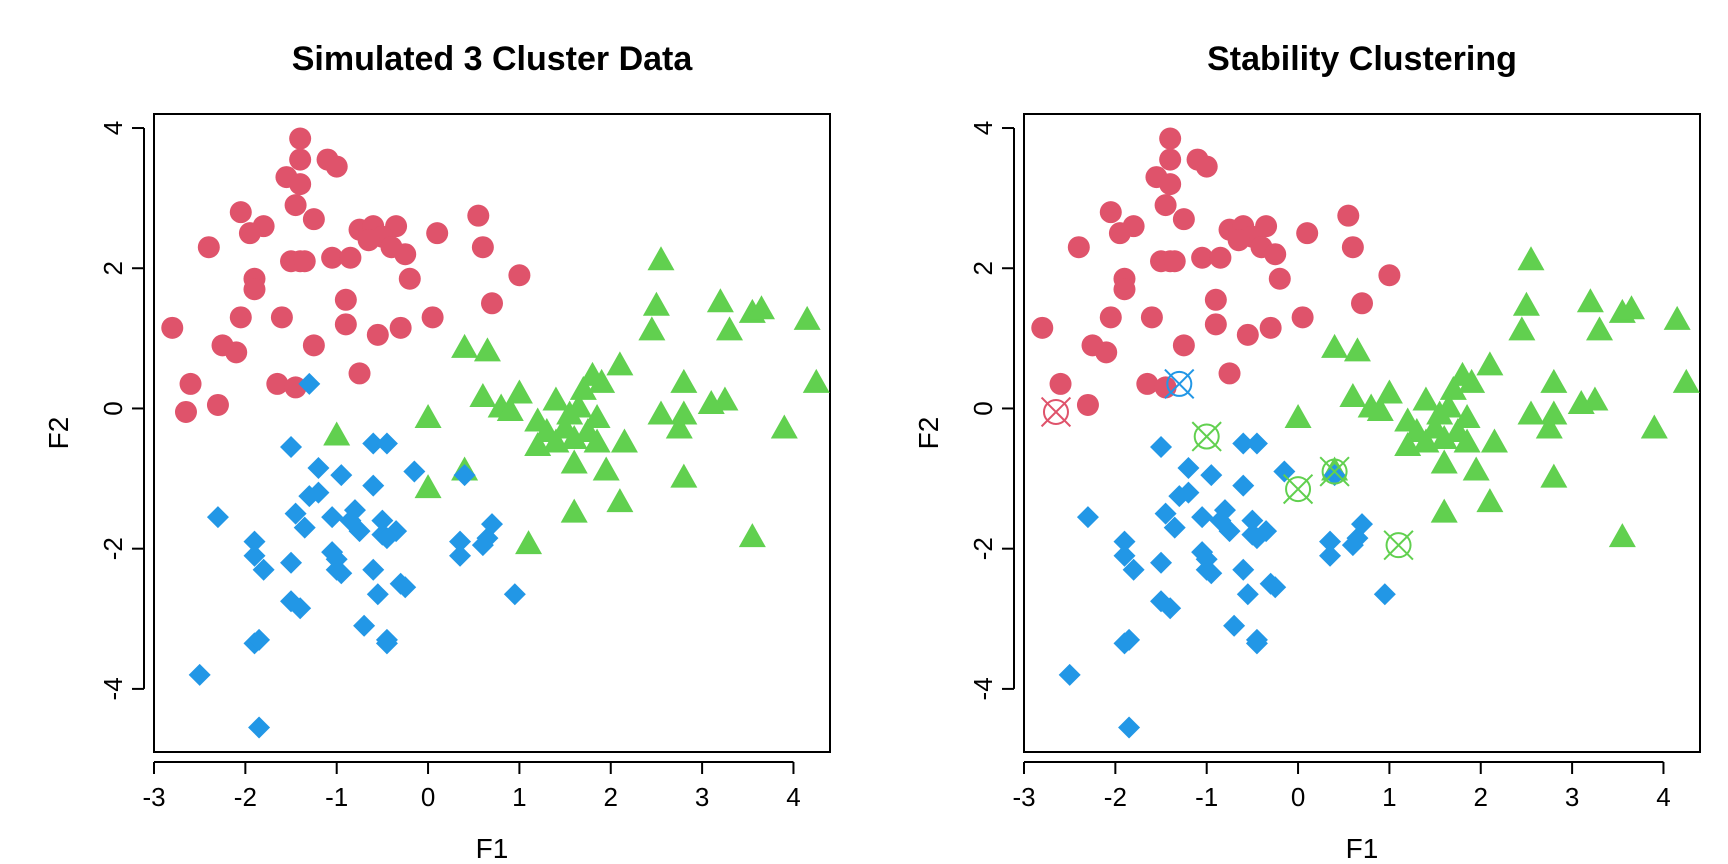  I want to click on x-tick-label: -3, so click(1023, 797).